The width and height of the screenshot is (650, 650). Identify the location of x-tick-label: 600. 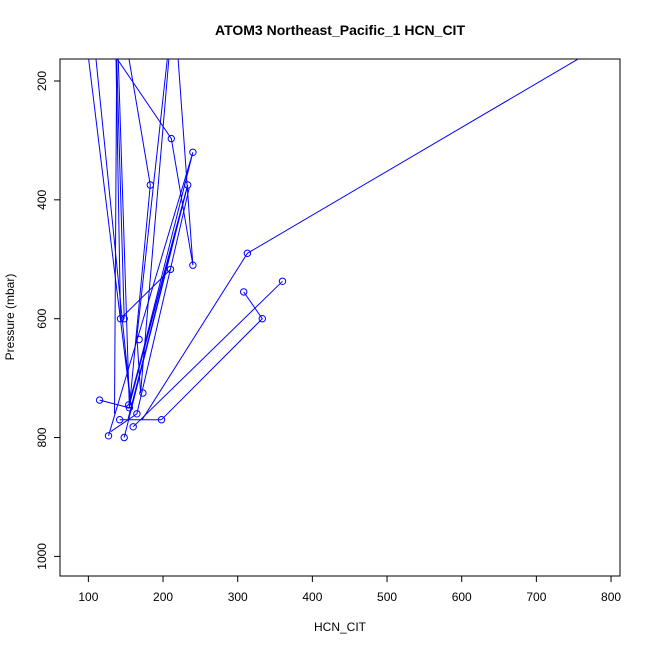
(462, 597).